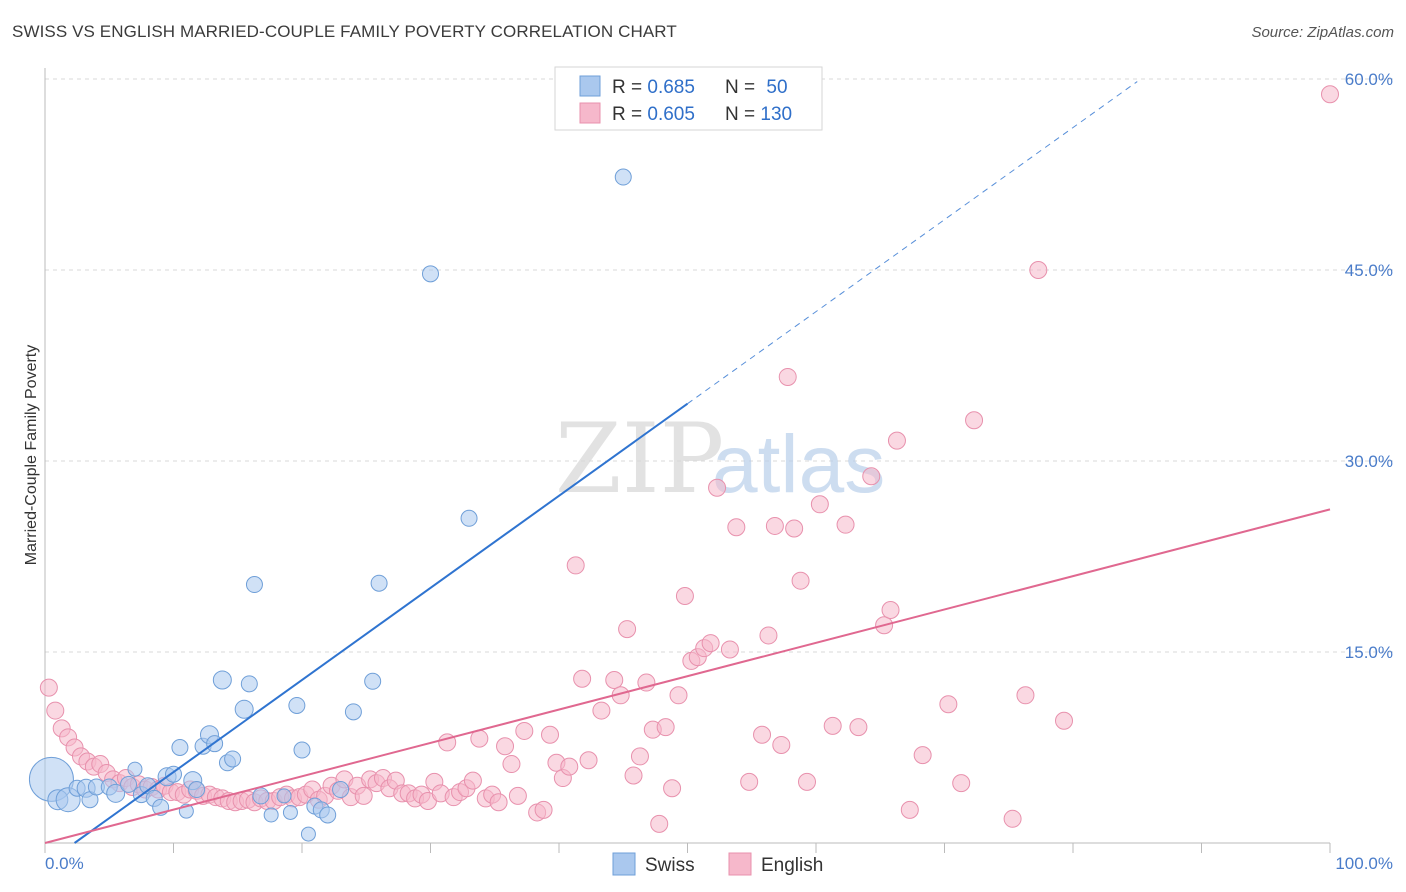  I want to click on legend-r-value: 0.605, so click(671, 114).